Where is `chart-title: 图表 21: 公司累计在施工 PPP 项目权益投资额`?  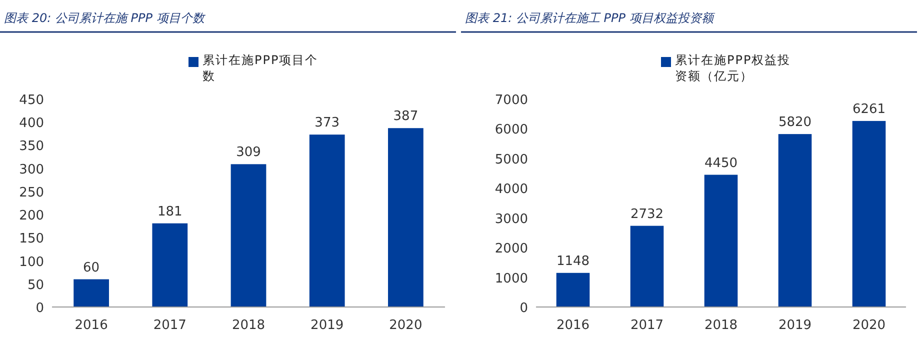 chart-title: 图表 21: 公司累计在施工 PPP 项目权益投资额 is located at coordinates (590, 18).